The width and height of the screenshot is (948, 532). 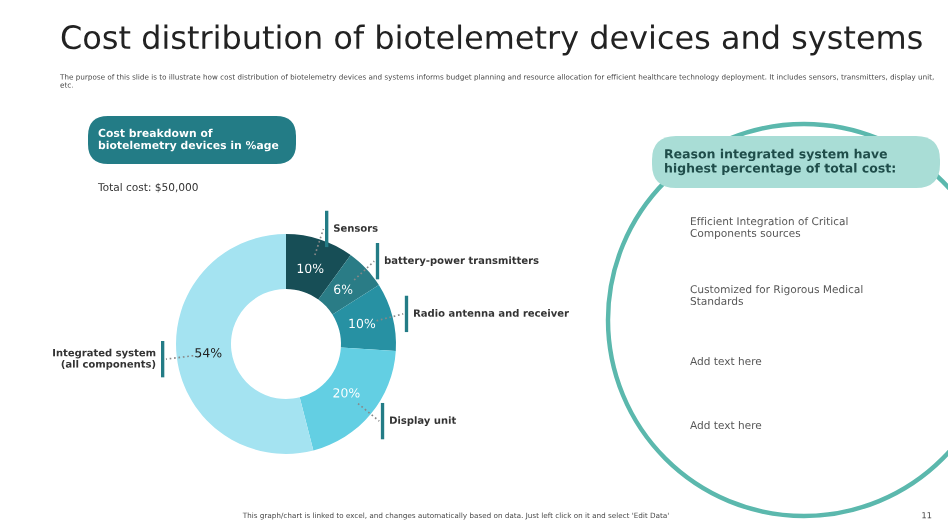 I want to click on chart-title: Cost distribution of biotelemetry devices and systems, so click(x=491, y=40).